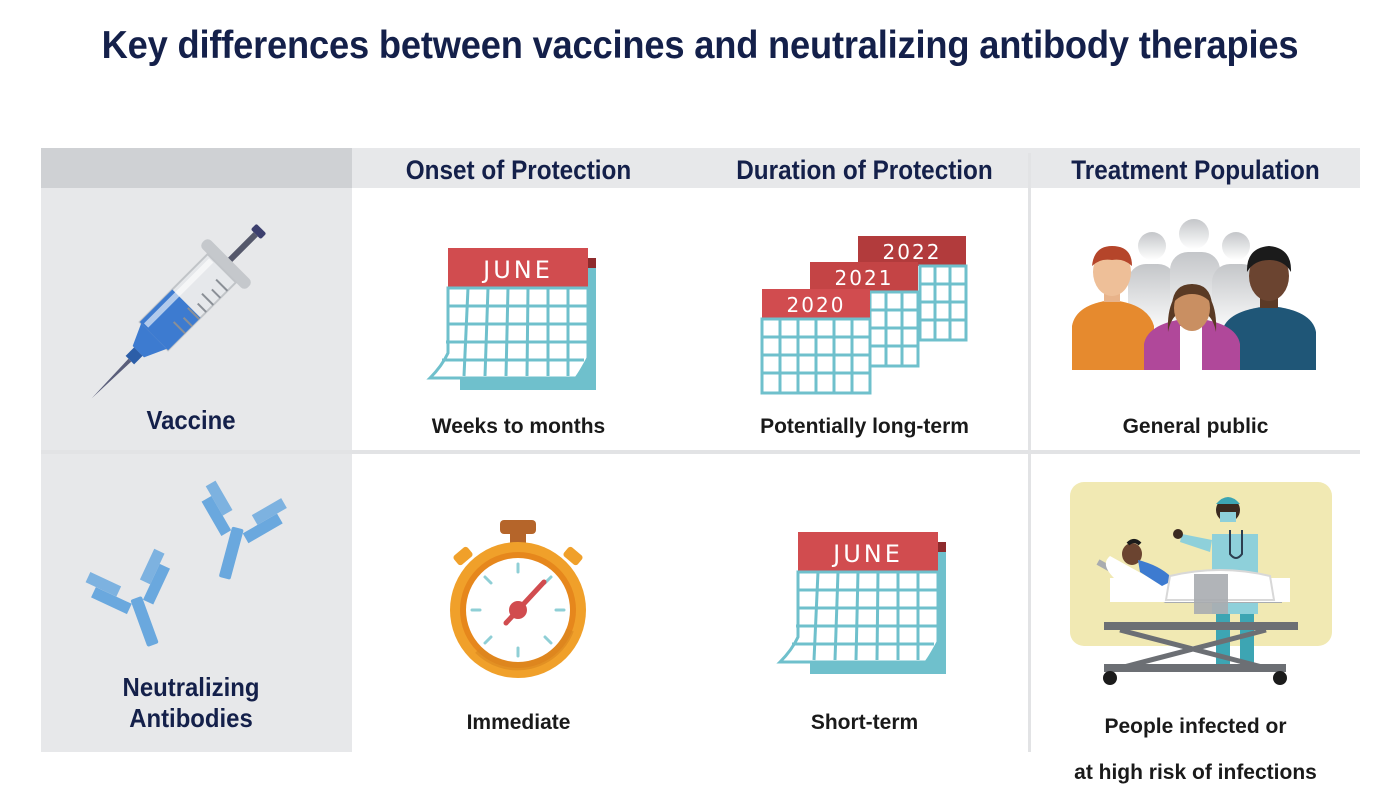 This screenshot has width=1400, height=807. I want to click on column-header-duration: Duration of Protection, so click(864, 170).